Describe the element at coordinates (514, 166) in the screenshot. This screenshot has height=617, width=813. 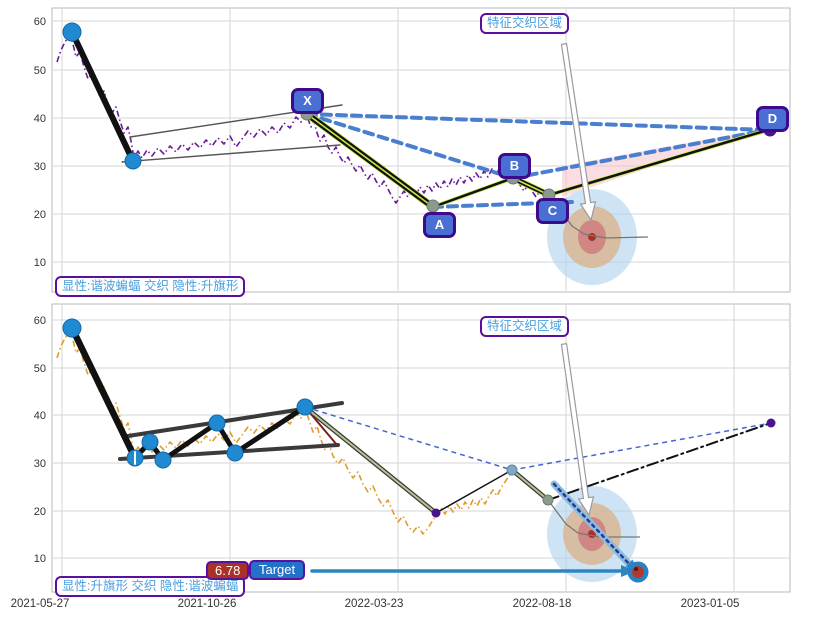
I see `harmonic-label-B: B` at that location.